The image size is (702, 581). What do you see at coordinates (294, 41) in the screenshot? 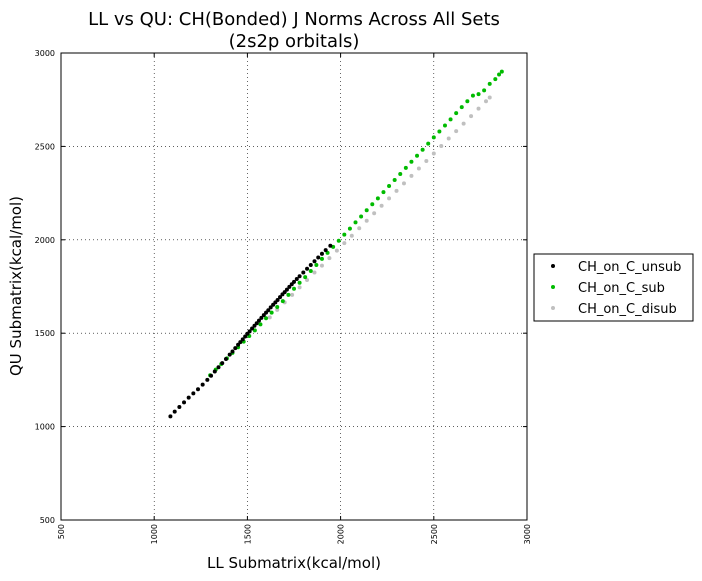
I see `chart-title-line2: (2s2p orbitals)` at bounding box center [294, 41].